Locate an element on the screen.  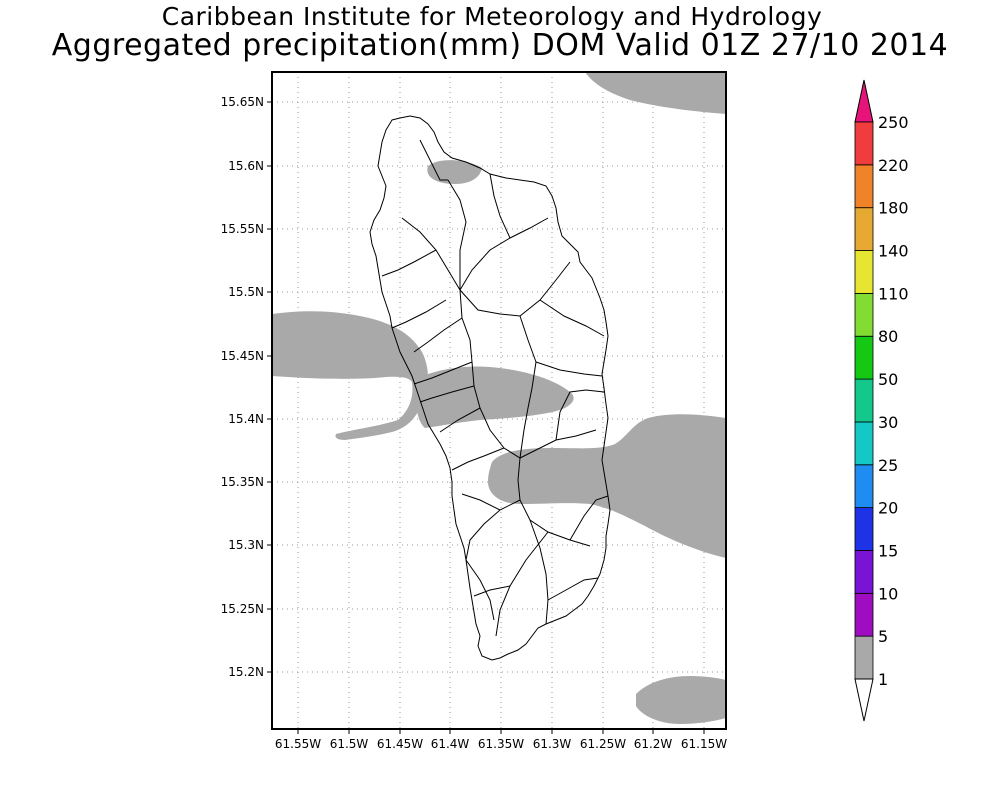
colorbar-label: 20 is located at coordinates (888, 508).